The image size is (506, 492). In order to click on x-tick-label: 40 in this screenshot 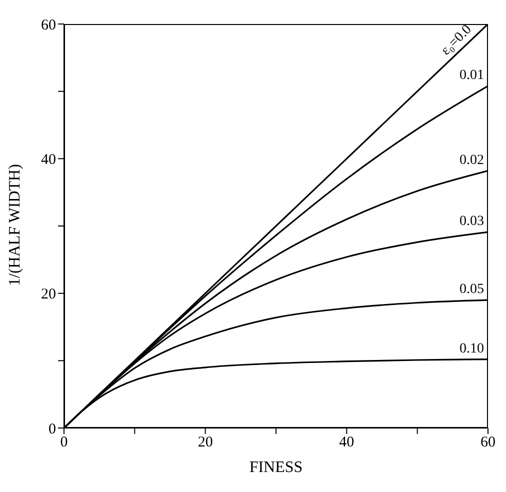, I will do `click(346, 442)`.